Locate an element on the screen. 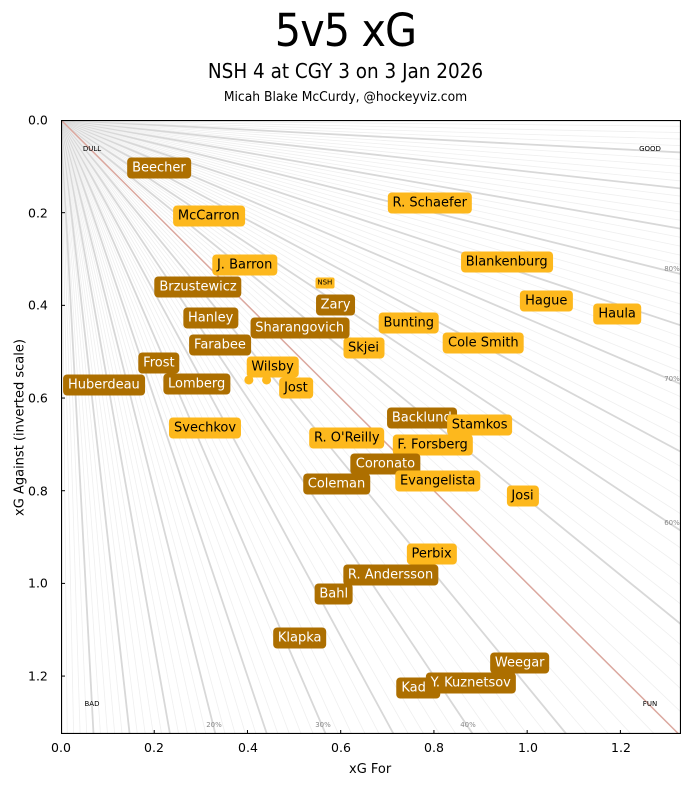 Image resolution: width=691 pixels, height=788 pixels. player-label: R. Andersson is located at coordinates (390, 575).